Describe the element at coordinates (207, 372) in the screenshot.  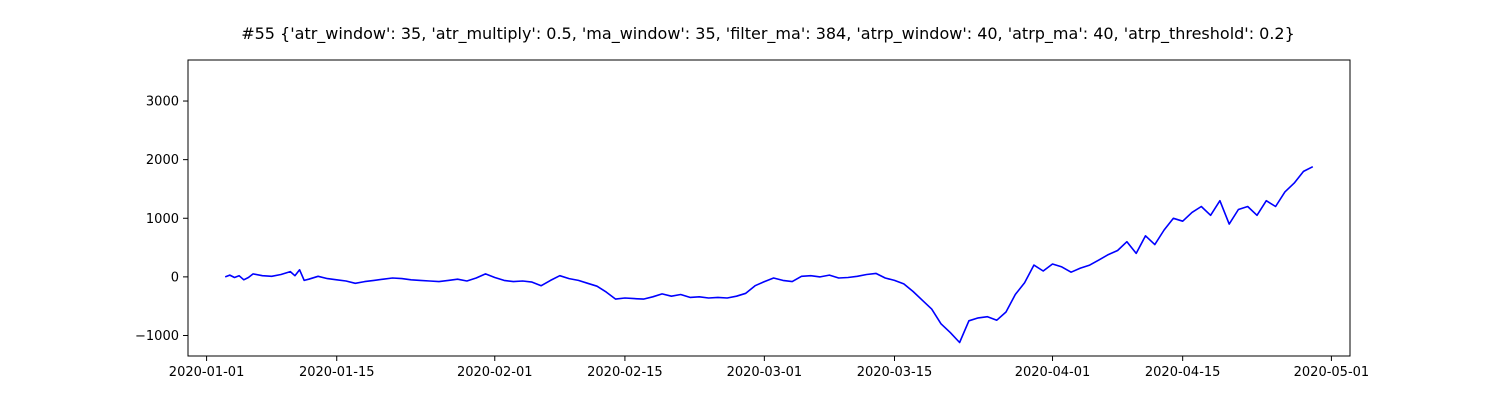
I see `x-tick-label-0: 2020-01-01` at that location.